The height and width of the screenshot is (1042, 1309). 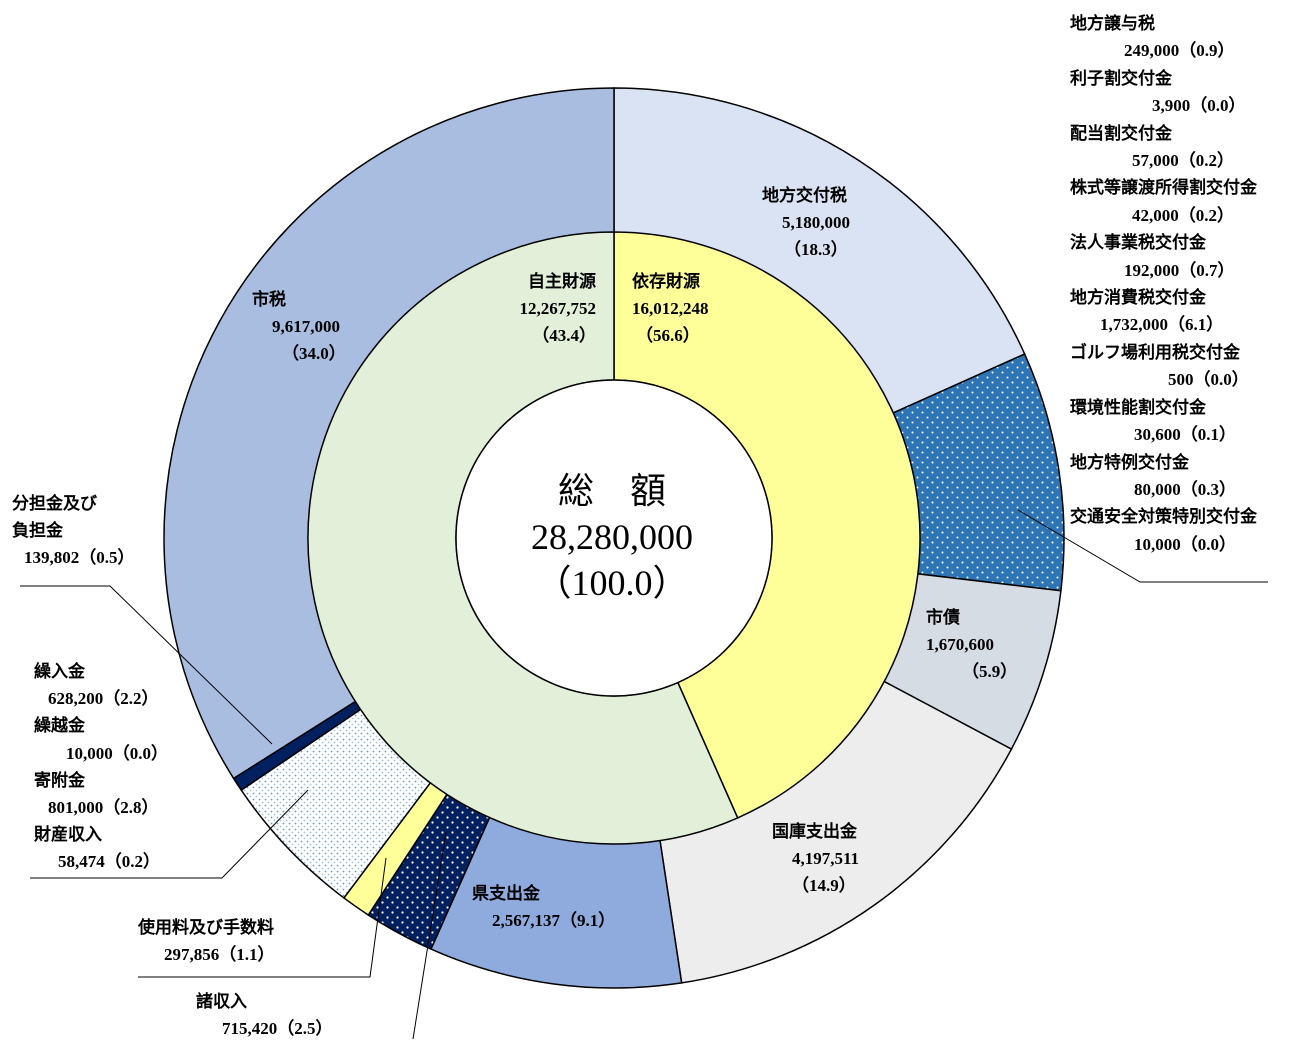 I want to click on callout-jouyo-9-name: 交通安全対策特別交付金, so click(x=1163, y=517).